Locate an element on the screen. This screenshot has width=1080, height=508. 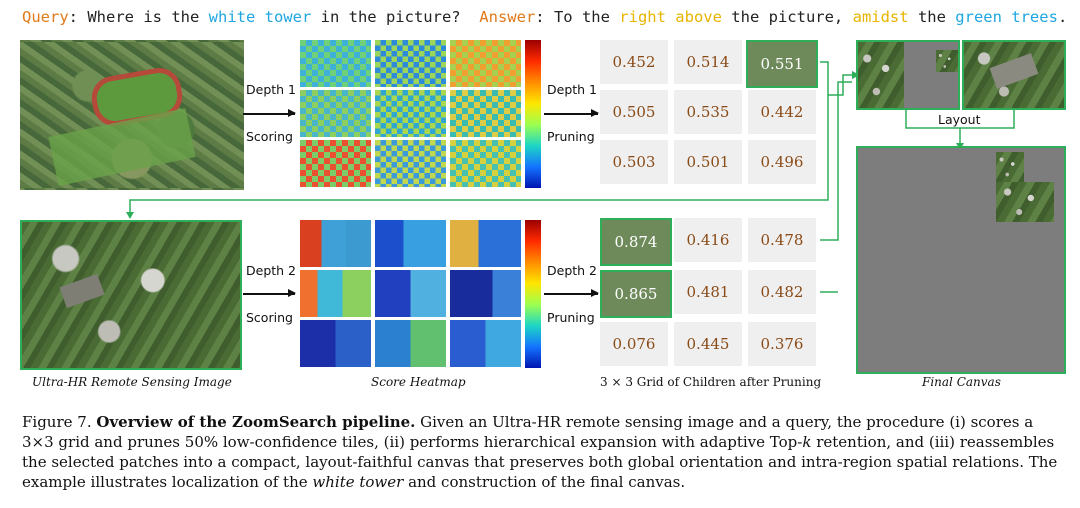
score-heatmap-depth2 is located at coordinates (411, 294).